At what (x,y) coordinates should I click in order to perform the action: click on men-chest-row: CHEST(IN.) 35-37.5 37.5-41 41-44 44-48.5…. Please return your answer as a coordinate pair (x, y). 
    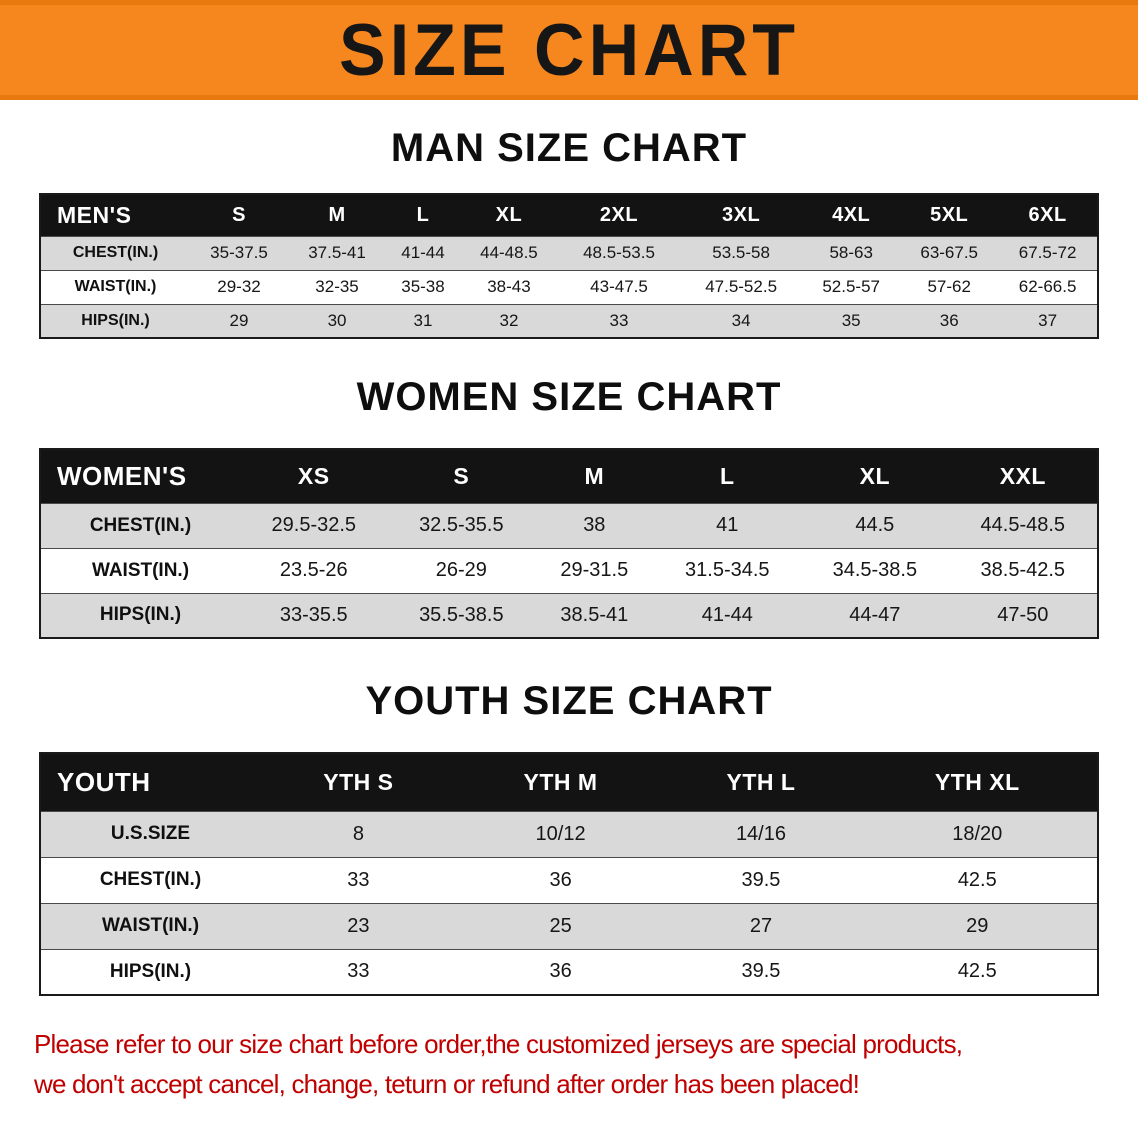
    Looking at the image, I should click on (569, 253).